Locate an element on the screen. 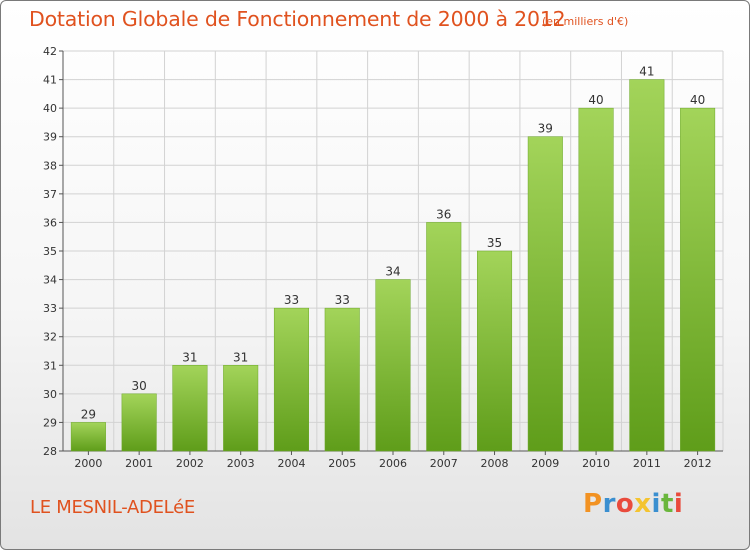 This screenshot has height=550, width=750. x-tick-label-2011: 2011 is located at coordinates (647, 463).